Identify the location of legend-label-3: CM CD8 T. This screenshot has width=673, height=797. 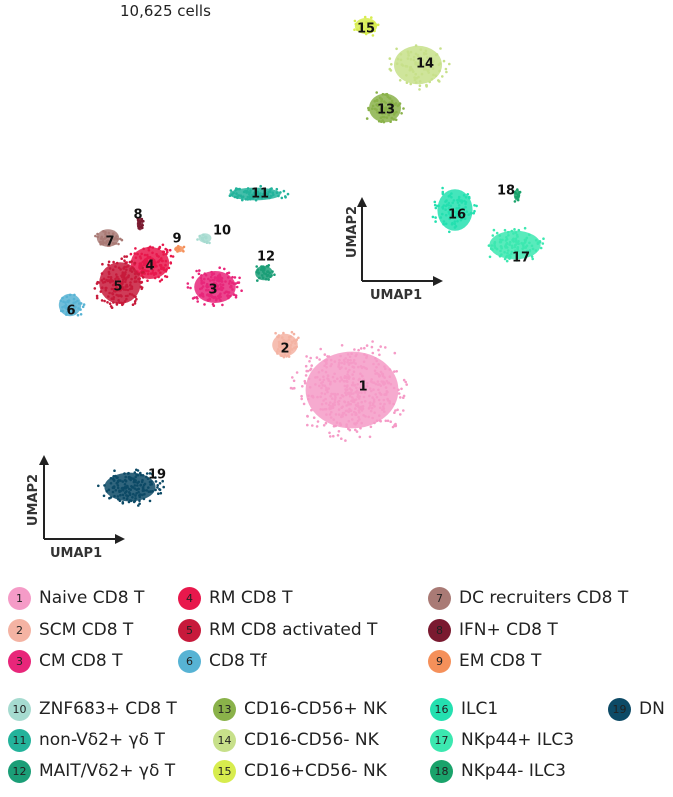
(81, 661).